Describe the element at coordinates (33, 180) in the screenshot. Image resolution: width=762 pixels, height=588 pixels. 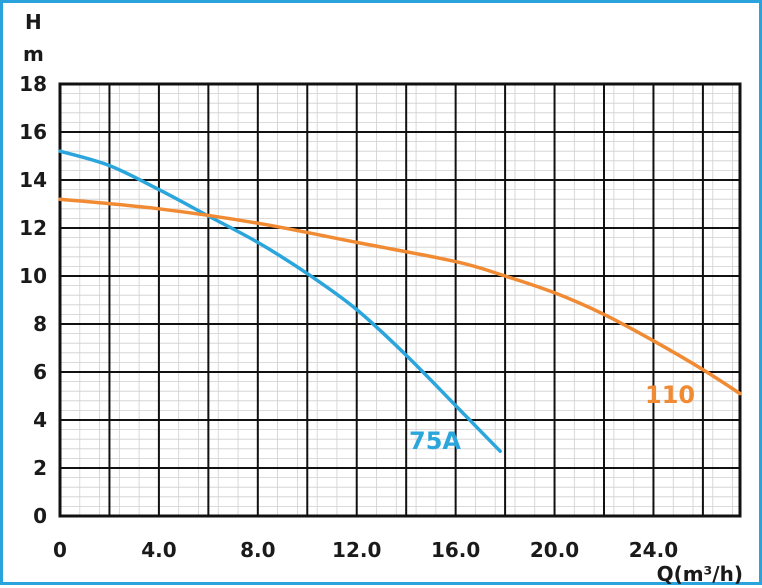
I see `y-tick-label: 14` at that location.